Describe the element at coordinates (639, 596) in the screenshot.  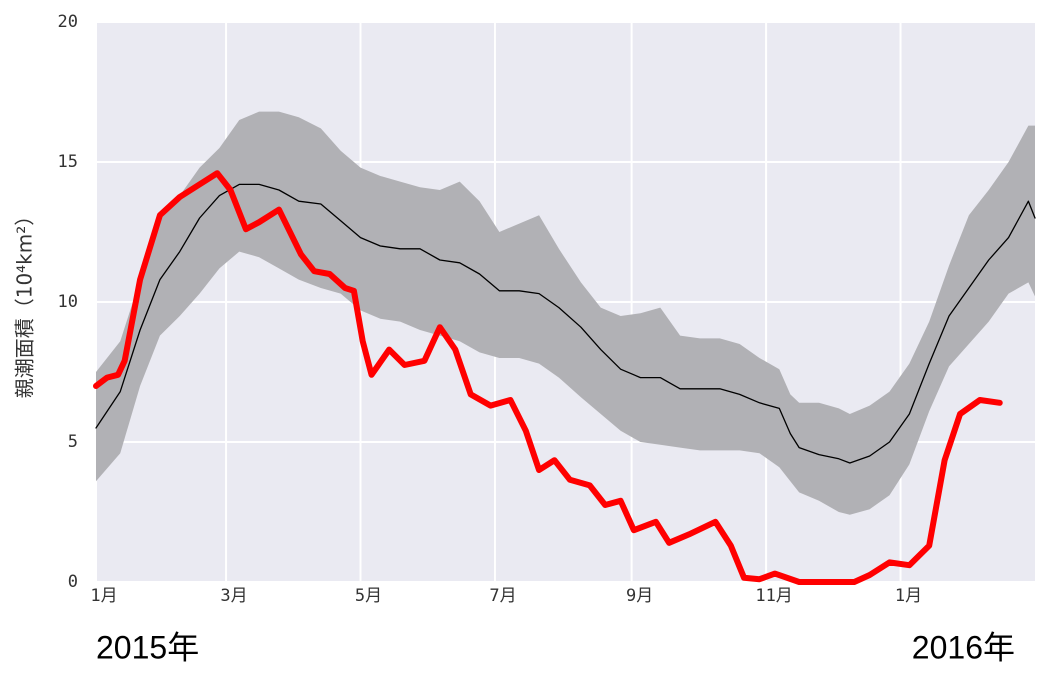
I see `x-tick-label: 9月` at that location.